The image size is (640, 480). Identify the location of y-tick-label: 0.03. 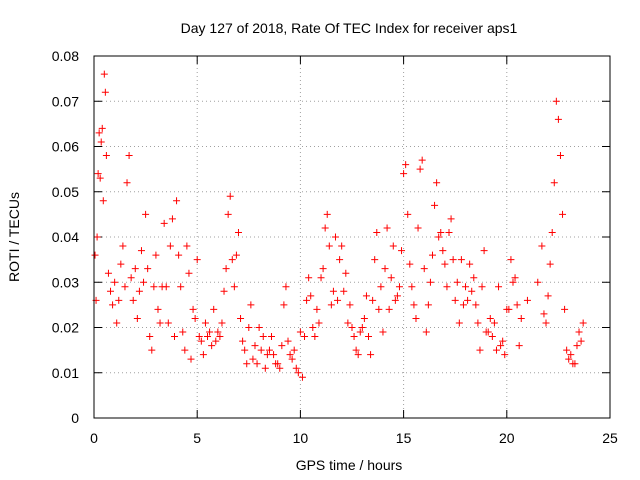
(65, 282).